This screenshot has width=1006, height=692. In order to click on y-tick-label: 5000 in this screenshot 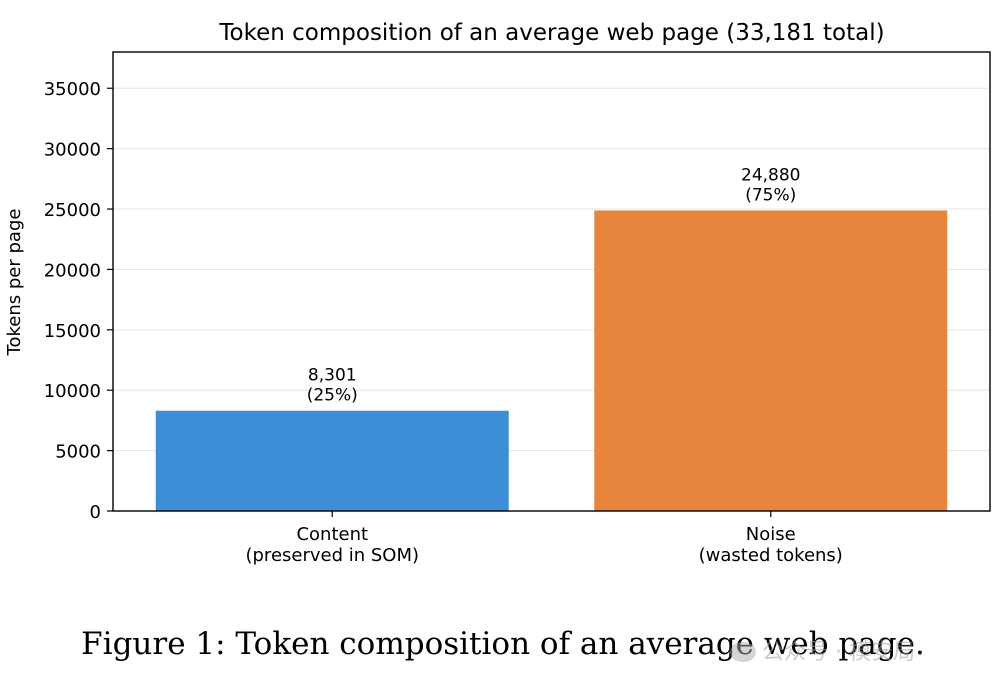, I will do `click(78, 452)`.